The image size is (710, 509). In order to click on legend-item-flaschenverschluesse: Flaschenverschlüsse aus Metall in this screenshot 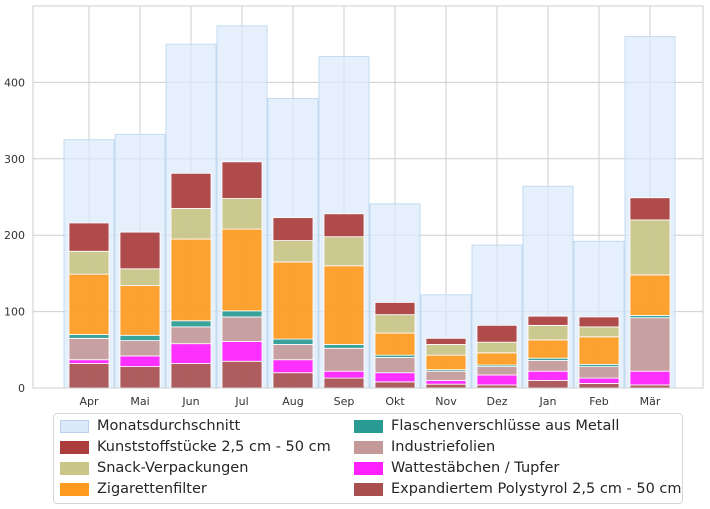, I will do `click(486, 426)`.